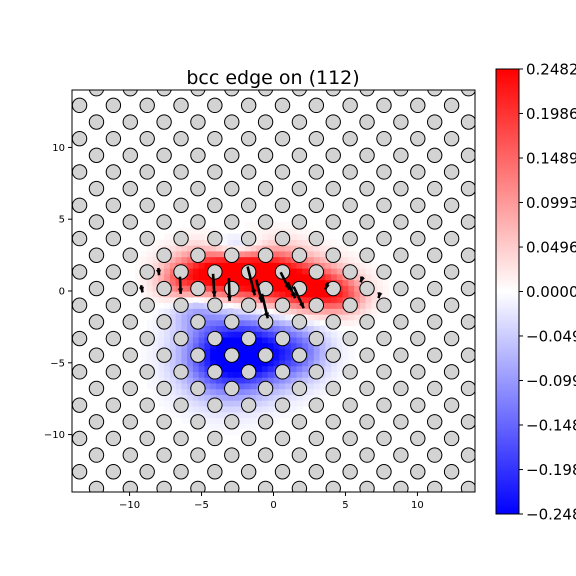 This screenshot has height=576, width=576. What do you see at coordinates (551, 114) in the screenshot?
I see `colorbar-tick-label: 0.1986` at bounding box center [551, 114].